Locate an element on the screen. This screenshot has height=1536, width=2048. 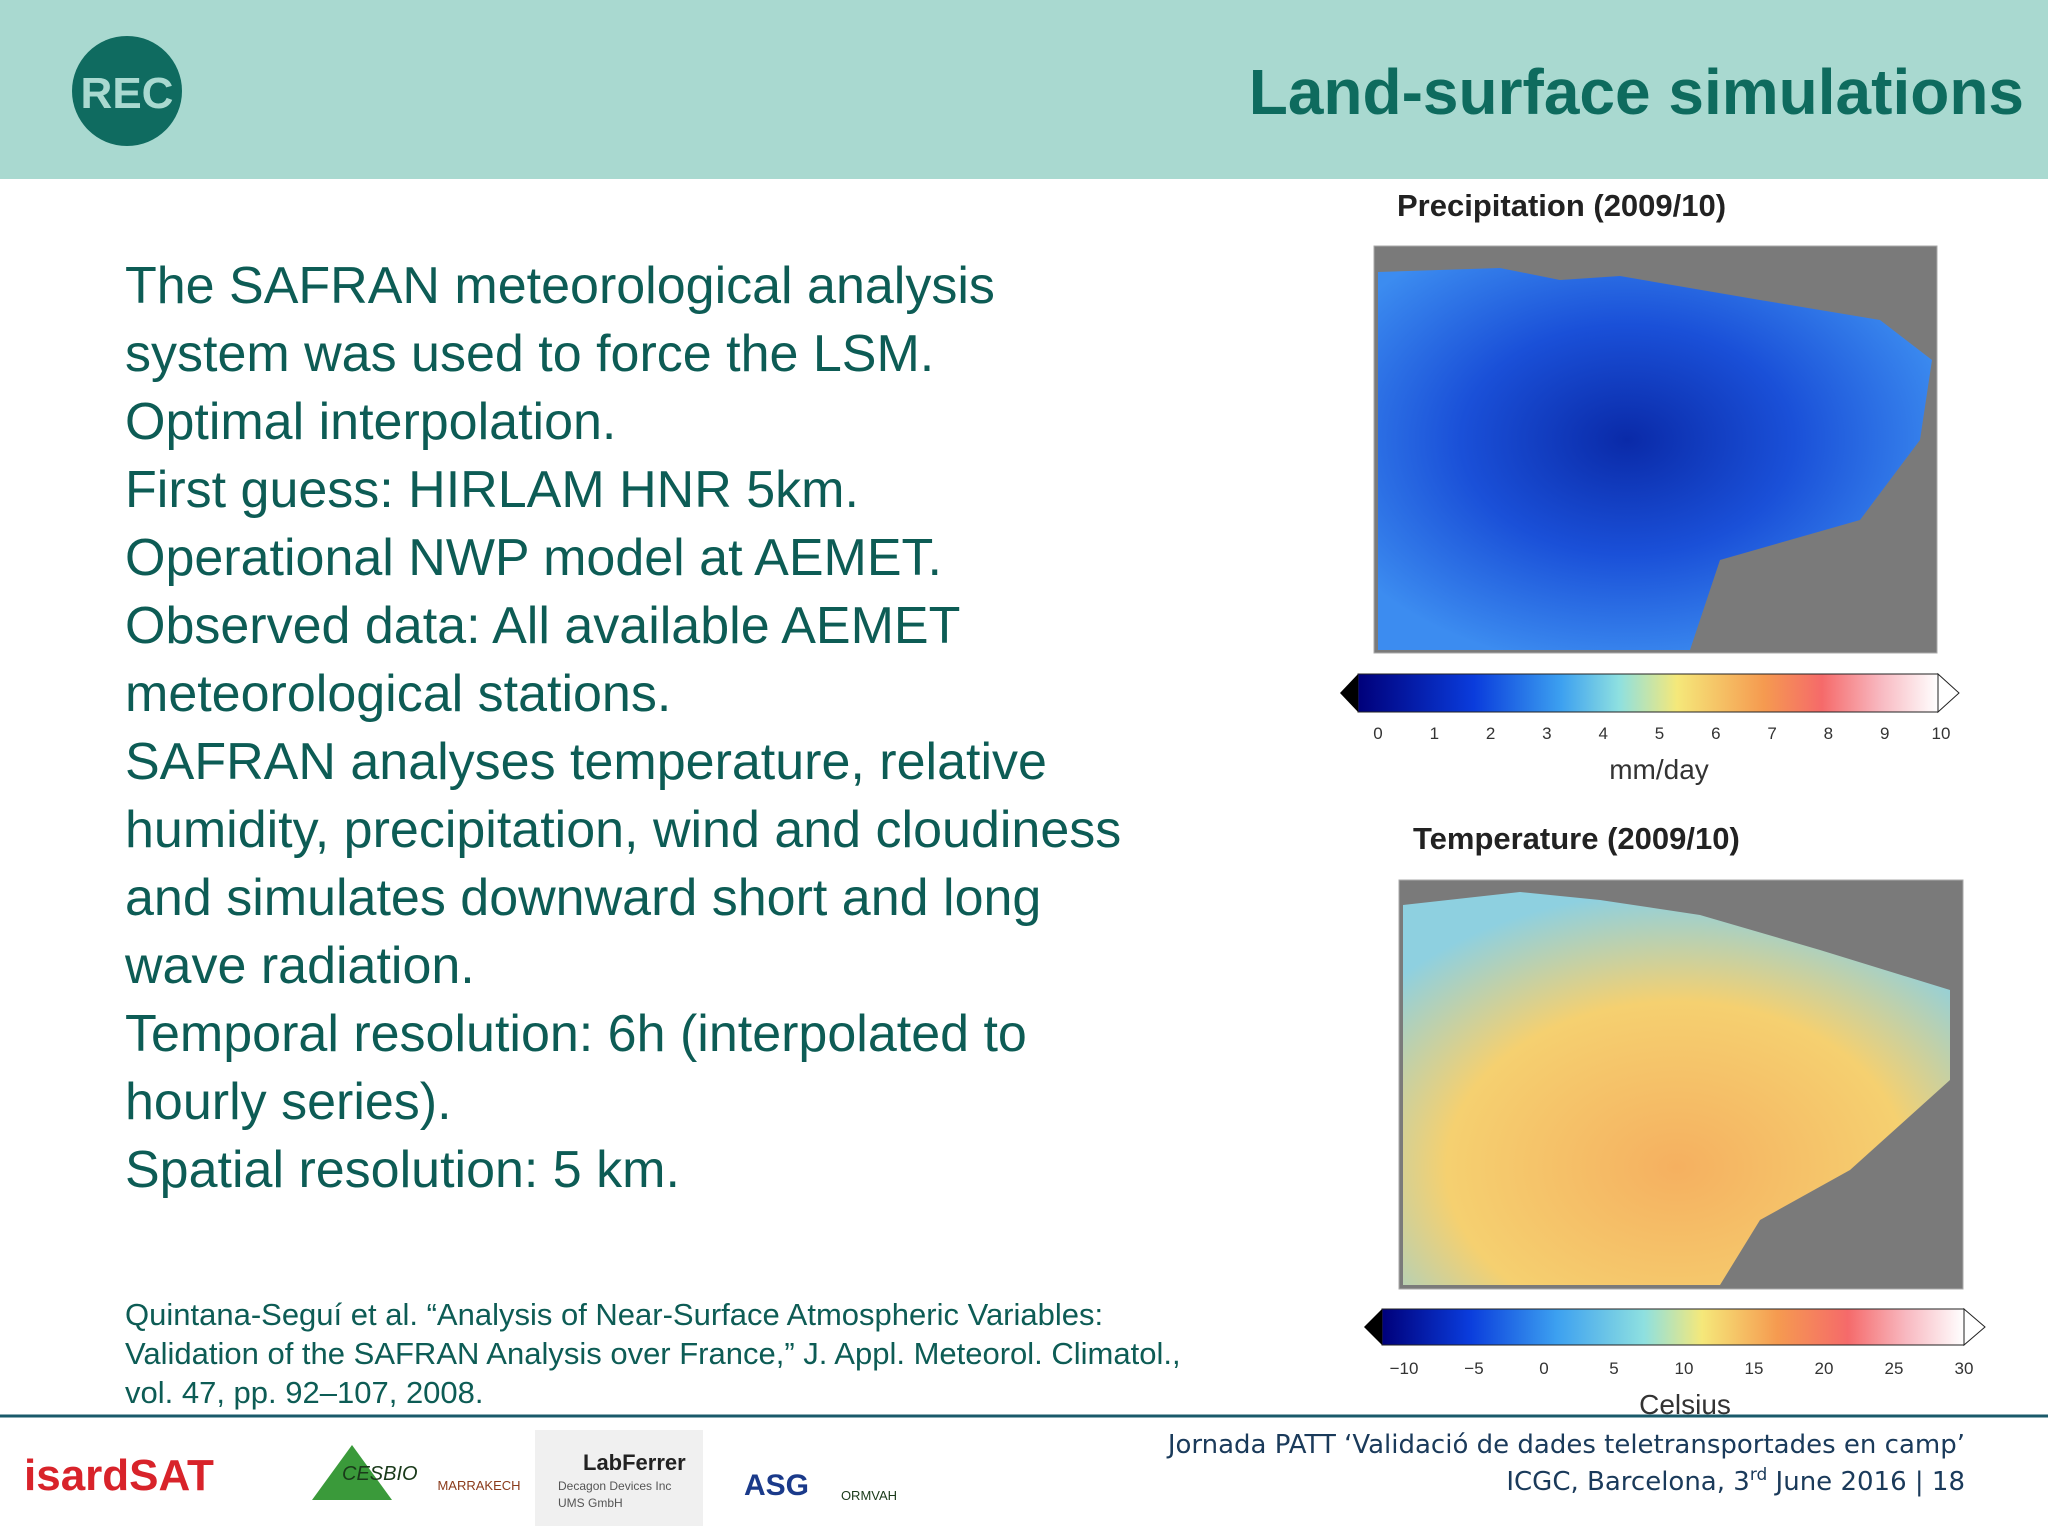
logo-marrakech: MARRAKECH is located at coordinates (478, 1485).